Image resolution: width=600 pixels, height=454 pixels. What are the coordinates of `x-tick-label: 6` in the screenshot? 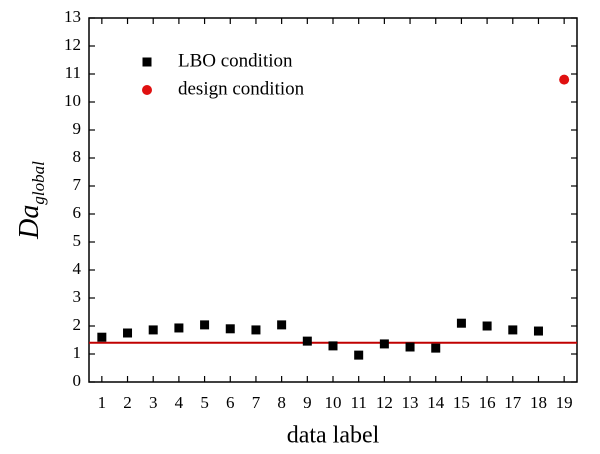 It's located at (230, 402).